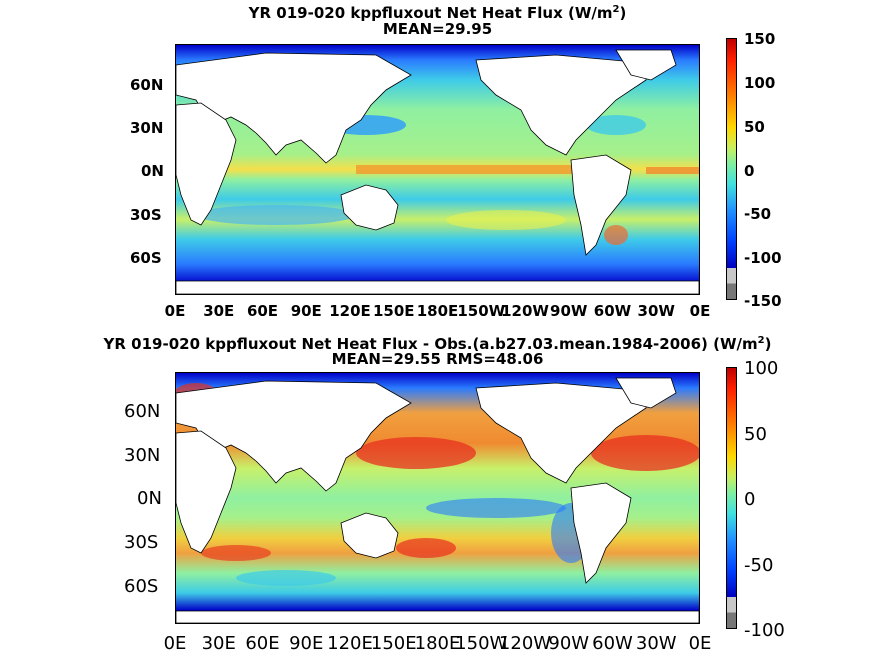 This screenshot has width=875, height=656. I want to click on panel1-cbar-label: 0, so click(749, 171).